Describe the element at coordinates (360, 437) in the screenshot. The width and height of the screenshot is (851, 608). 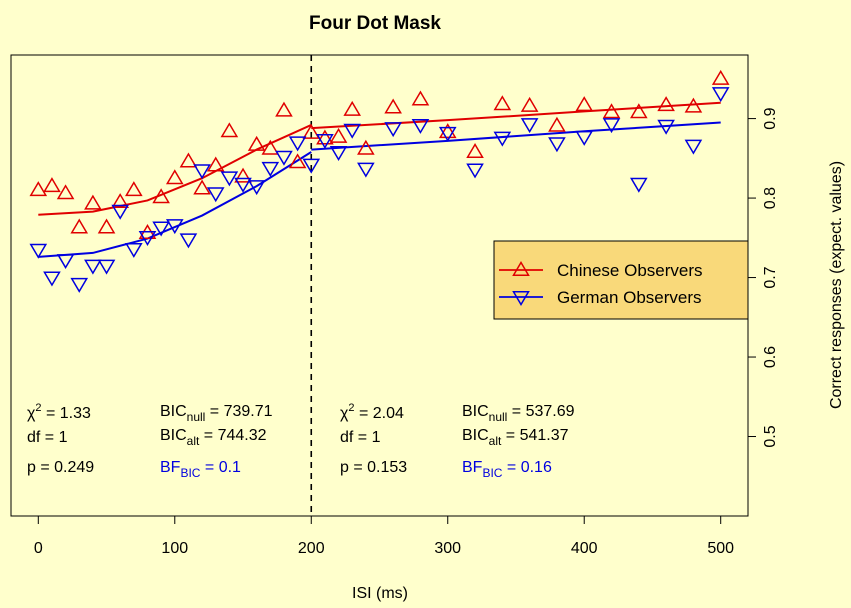
I see `df-right: df = 1` at that location.